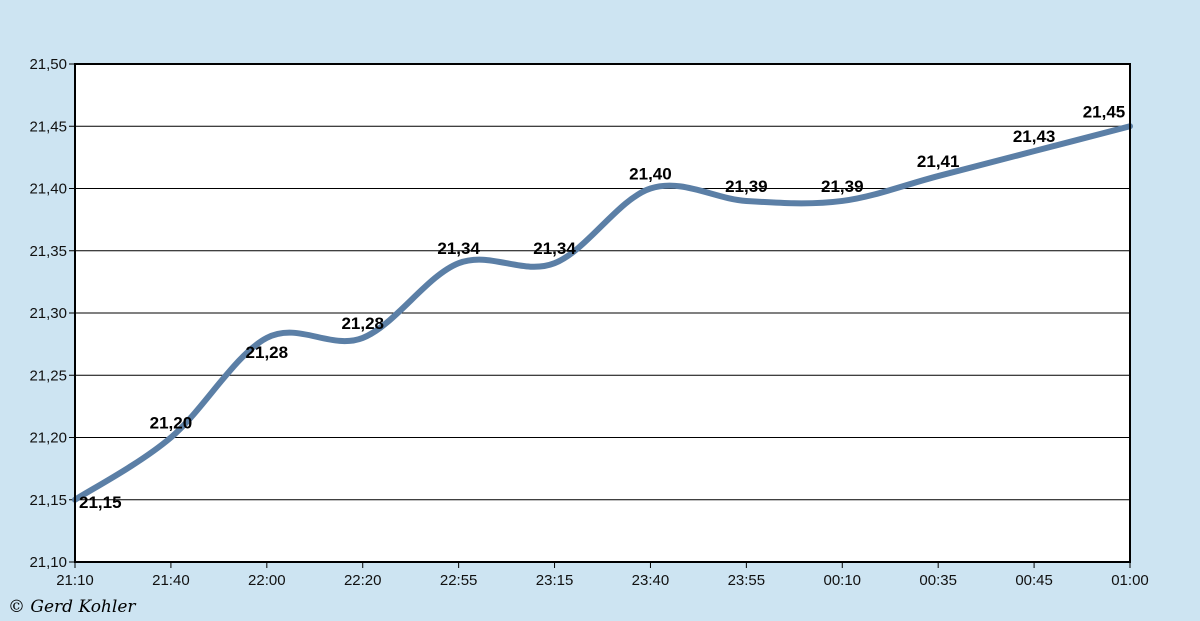 The image size is (1200, 621). What do you see at coordinates (48, 562) in the screenshot?
I see `y-tick-label: 21,10` at bounding box center [48, 562].